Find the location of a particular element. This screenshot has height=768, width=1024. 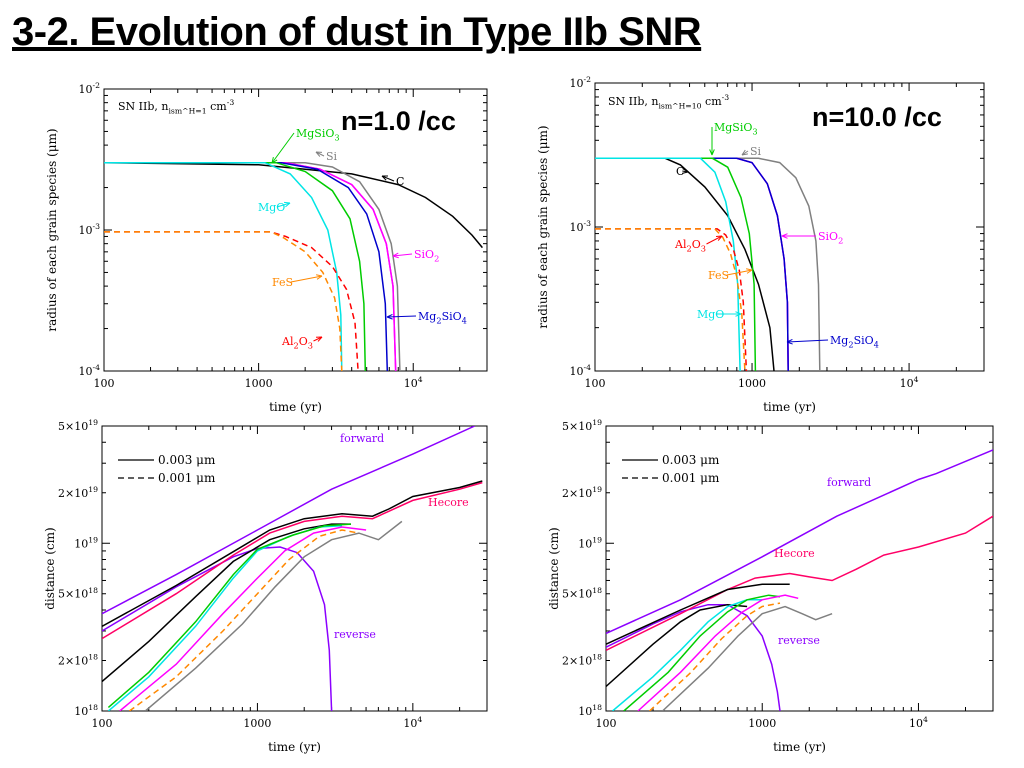

panel-heading: n=1.0 /cc is located at coordinates (398, 121).